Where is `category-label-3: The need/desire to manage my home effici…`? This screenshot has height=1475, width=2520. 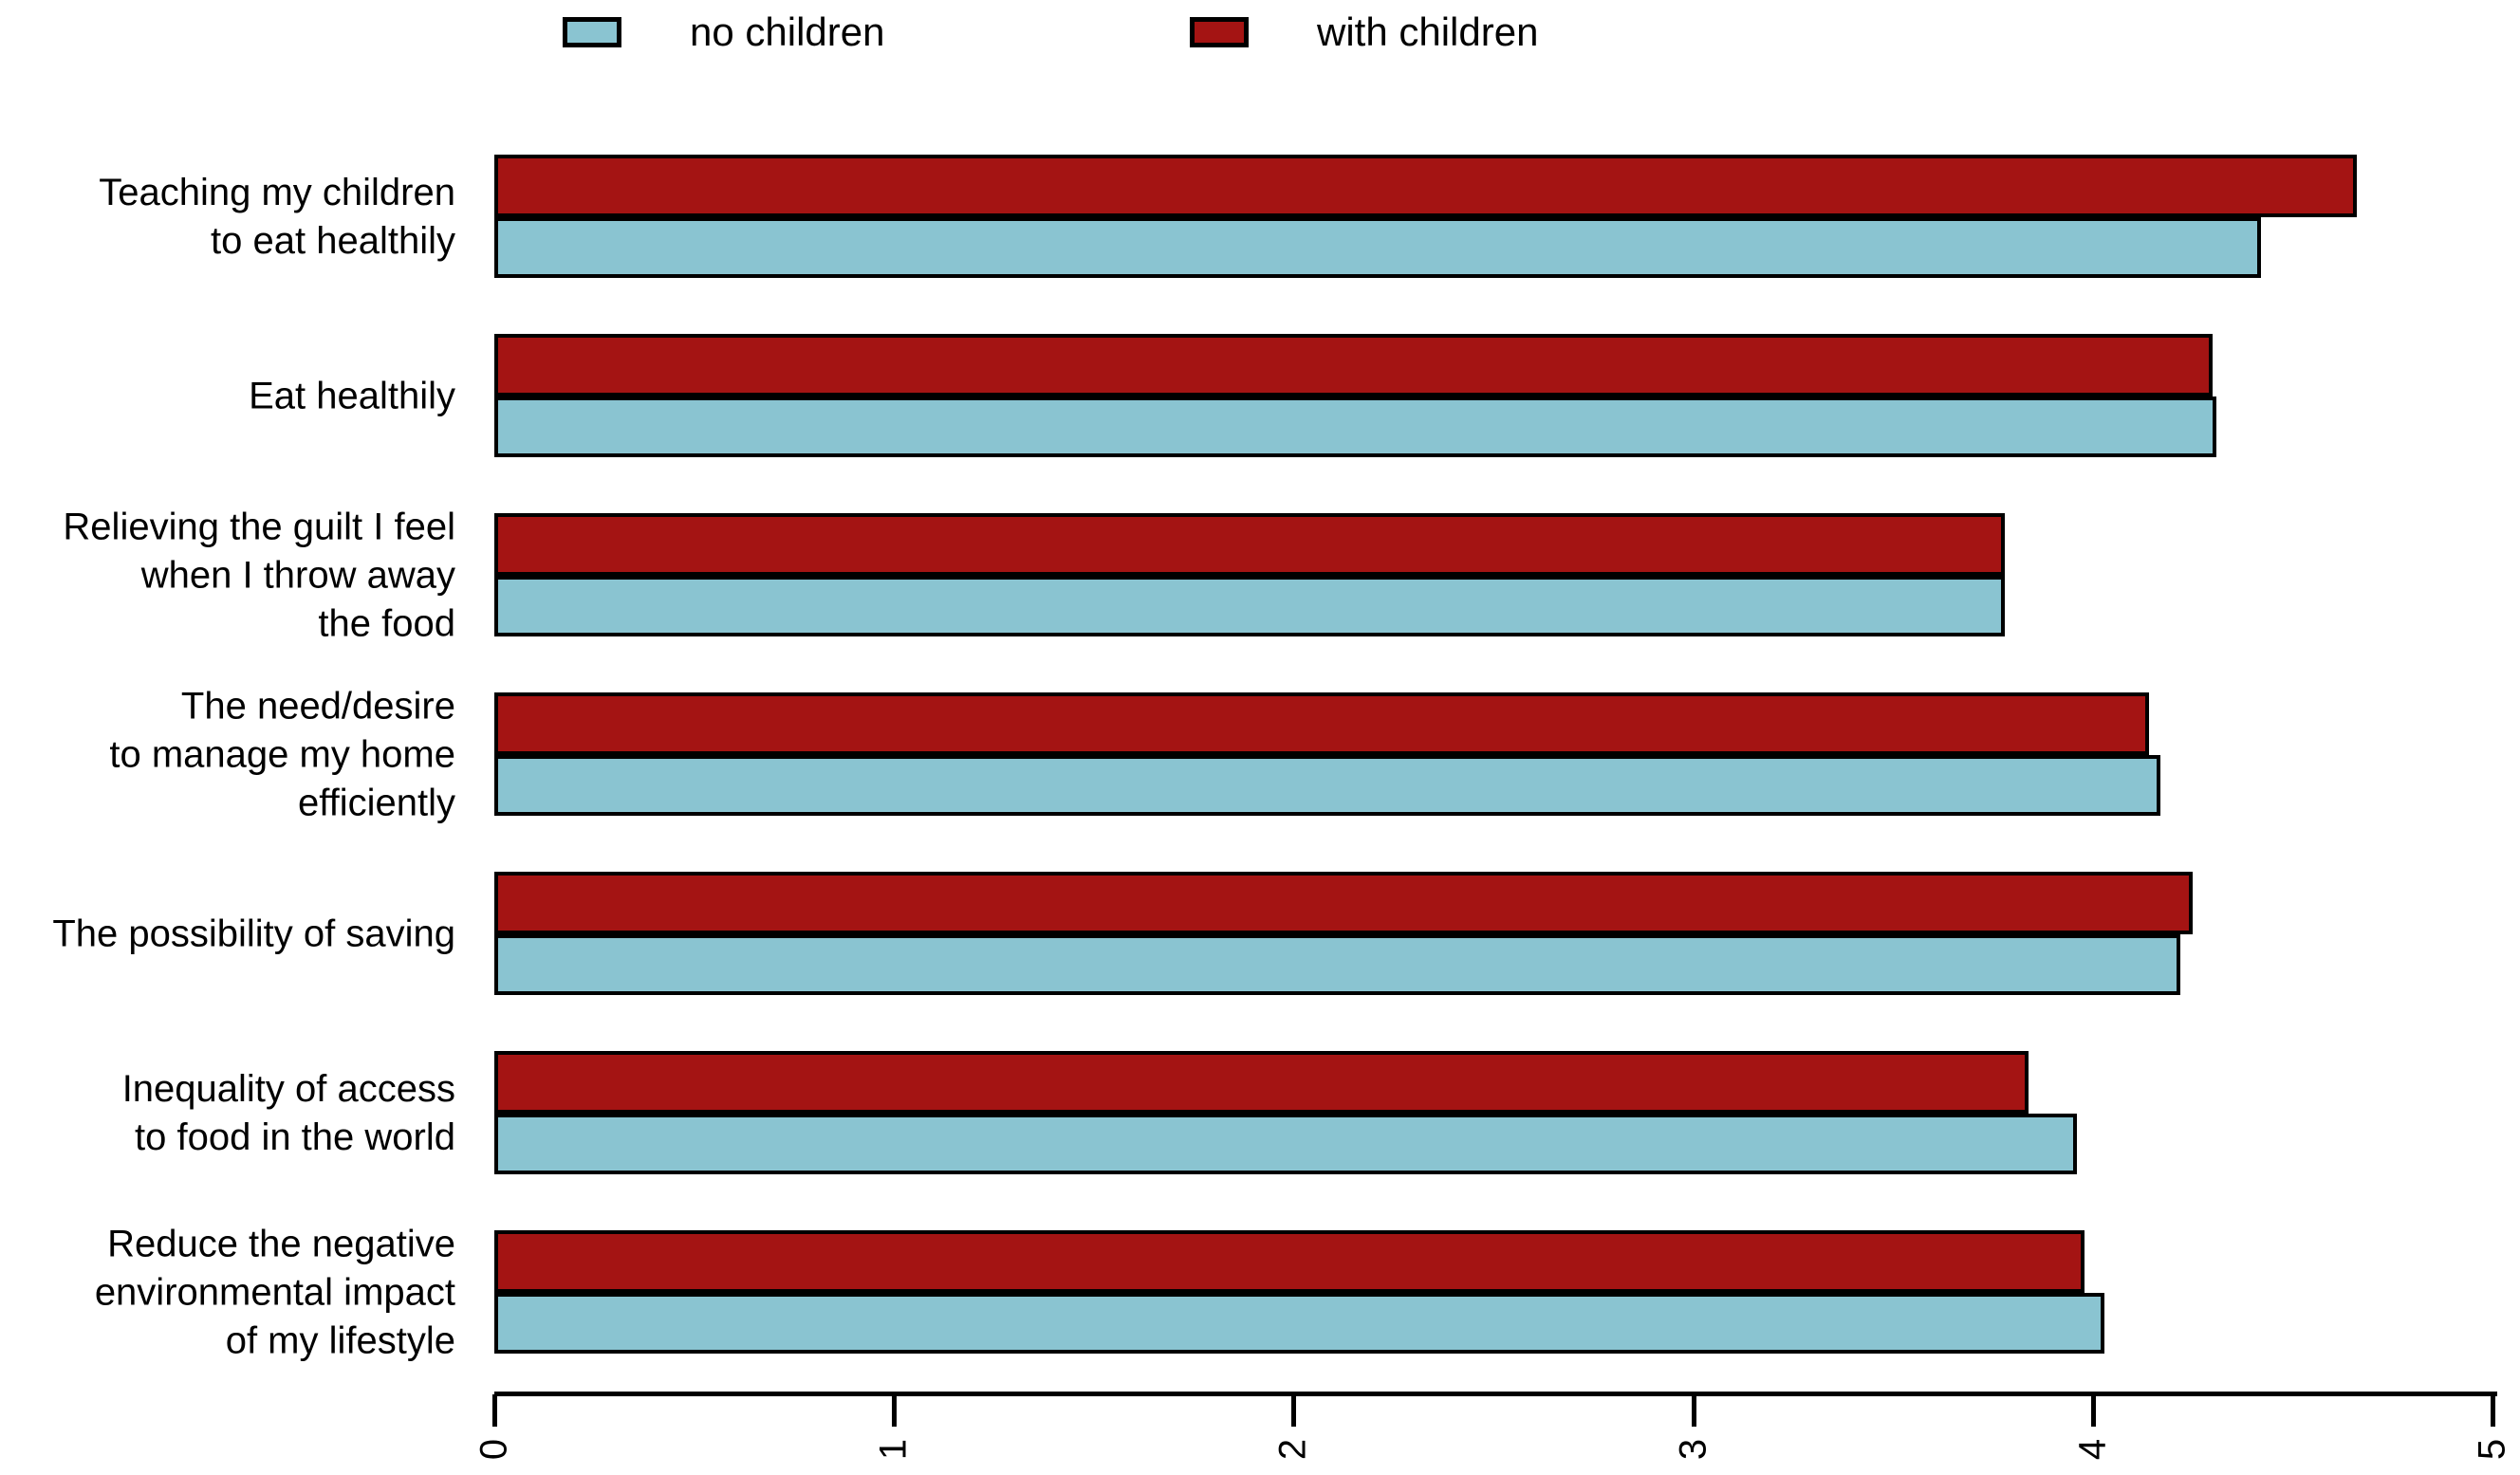
category-label-3: The need/desire to manage my home effici… is located at coordinates (282, 754).